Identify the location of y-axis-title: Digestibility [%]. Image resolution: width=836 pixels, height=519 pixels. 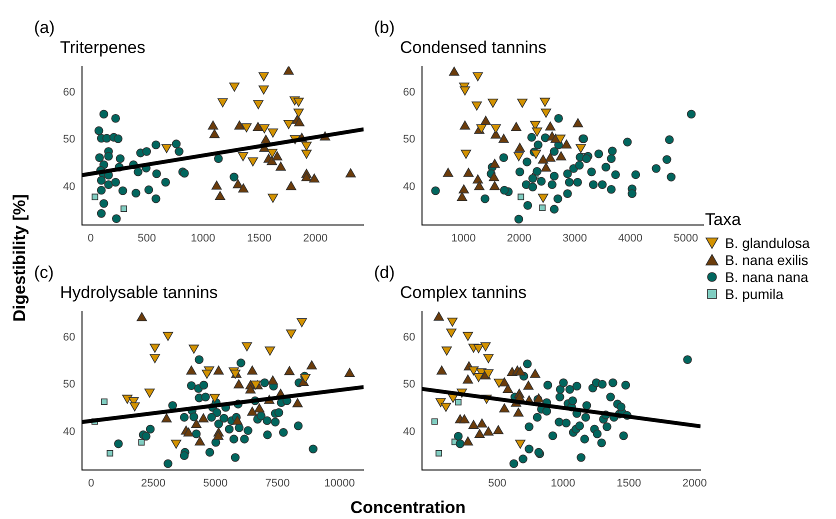
(20, 258).